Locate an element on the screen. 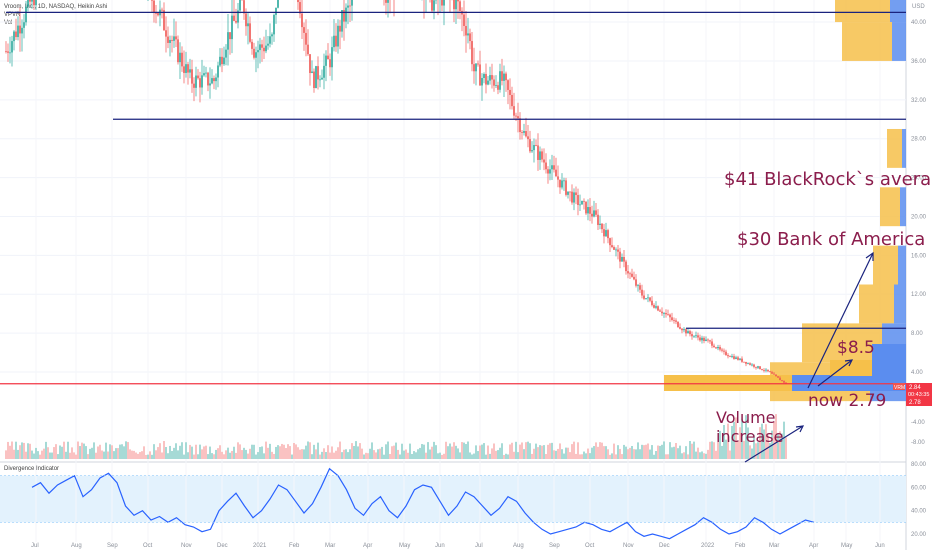 Image resolution: width=932 pixels, height=550 pixels. x-tick-label: Aug is located at coordinates (76, 546).